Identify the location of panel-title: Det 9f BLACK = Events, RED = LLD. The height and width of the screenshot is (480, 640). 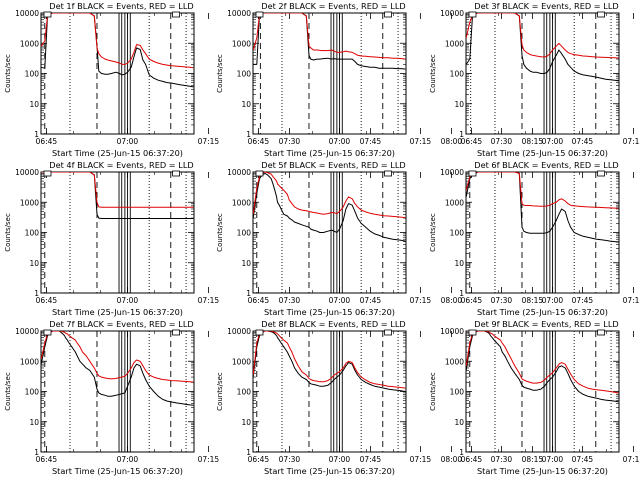
(546, 324).